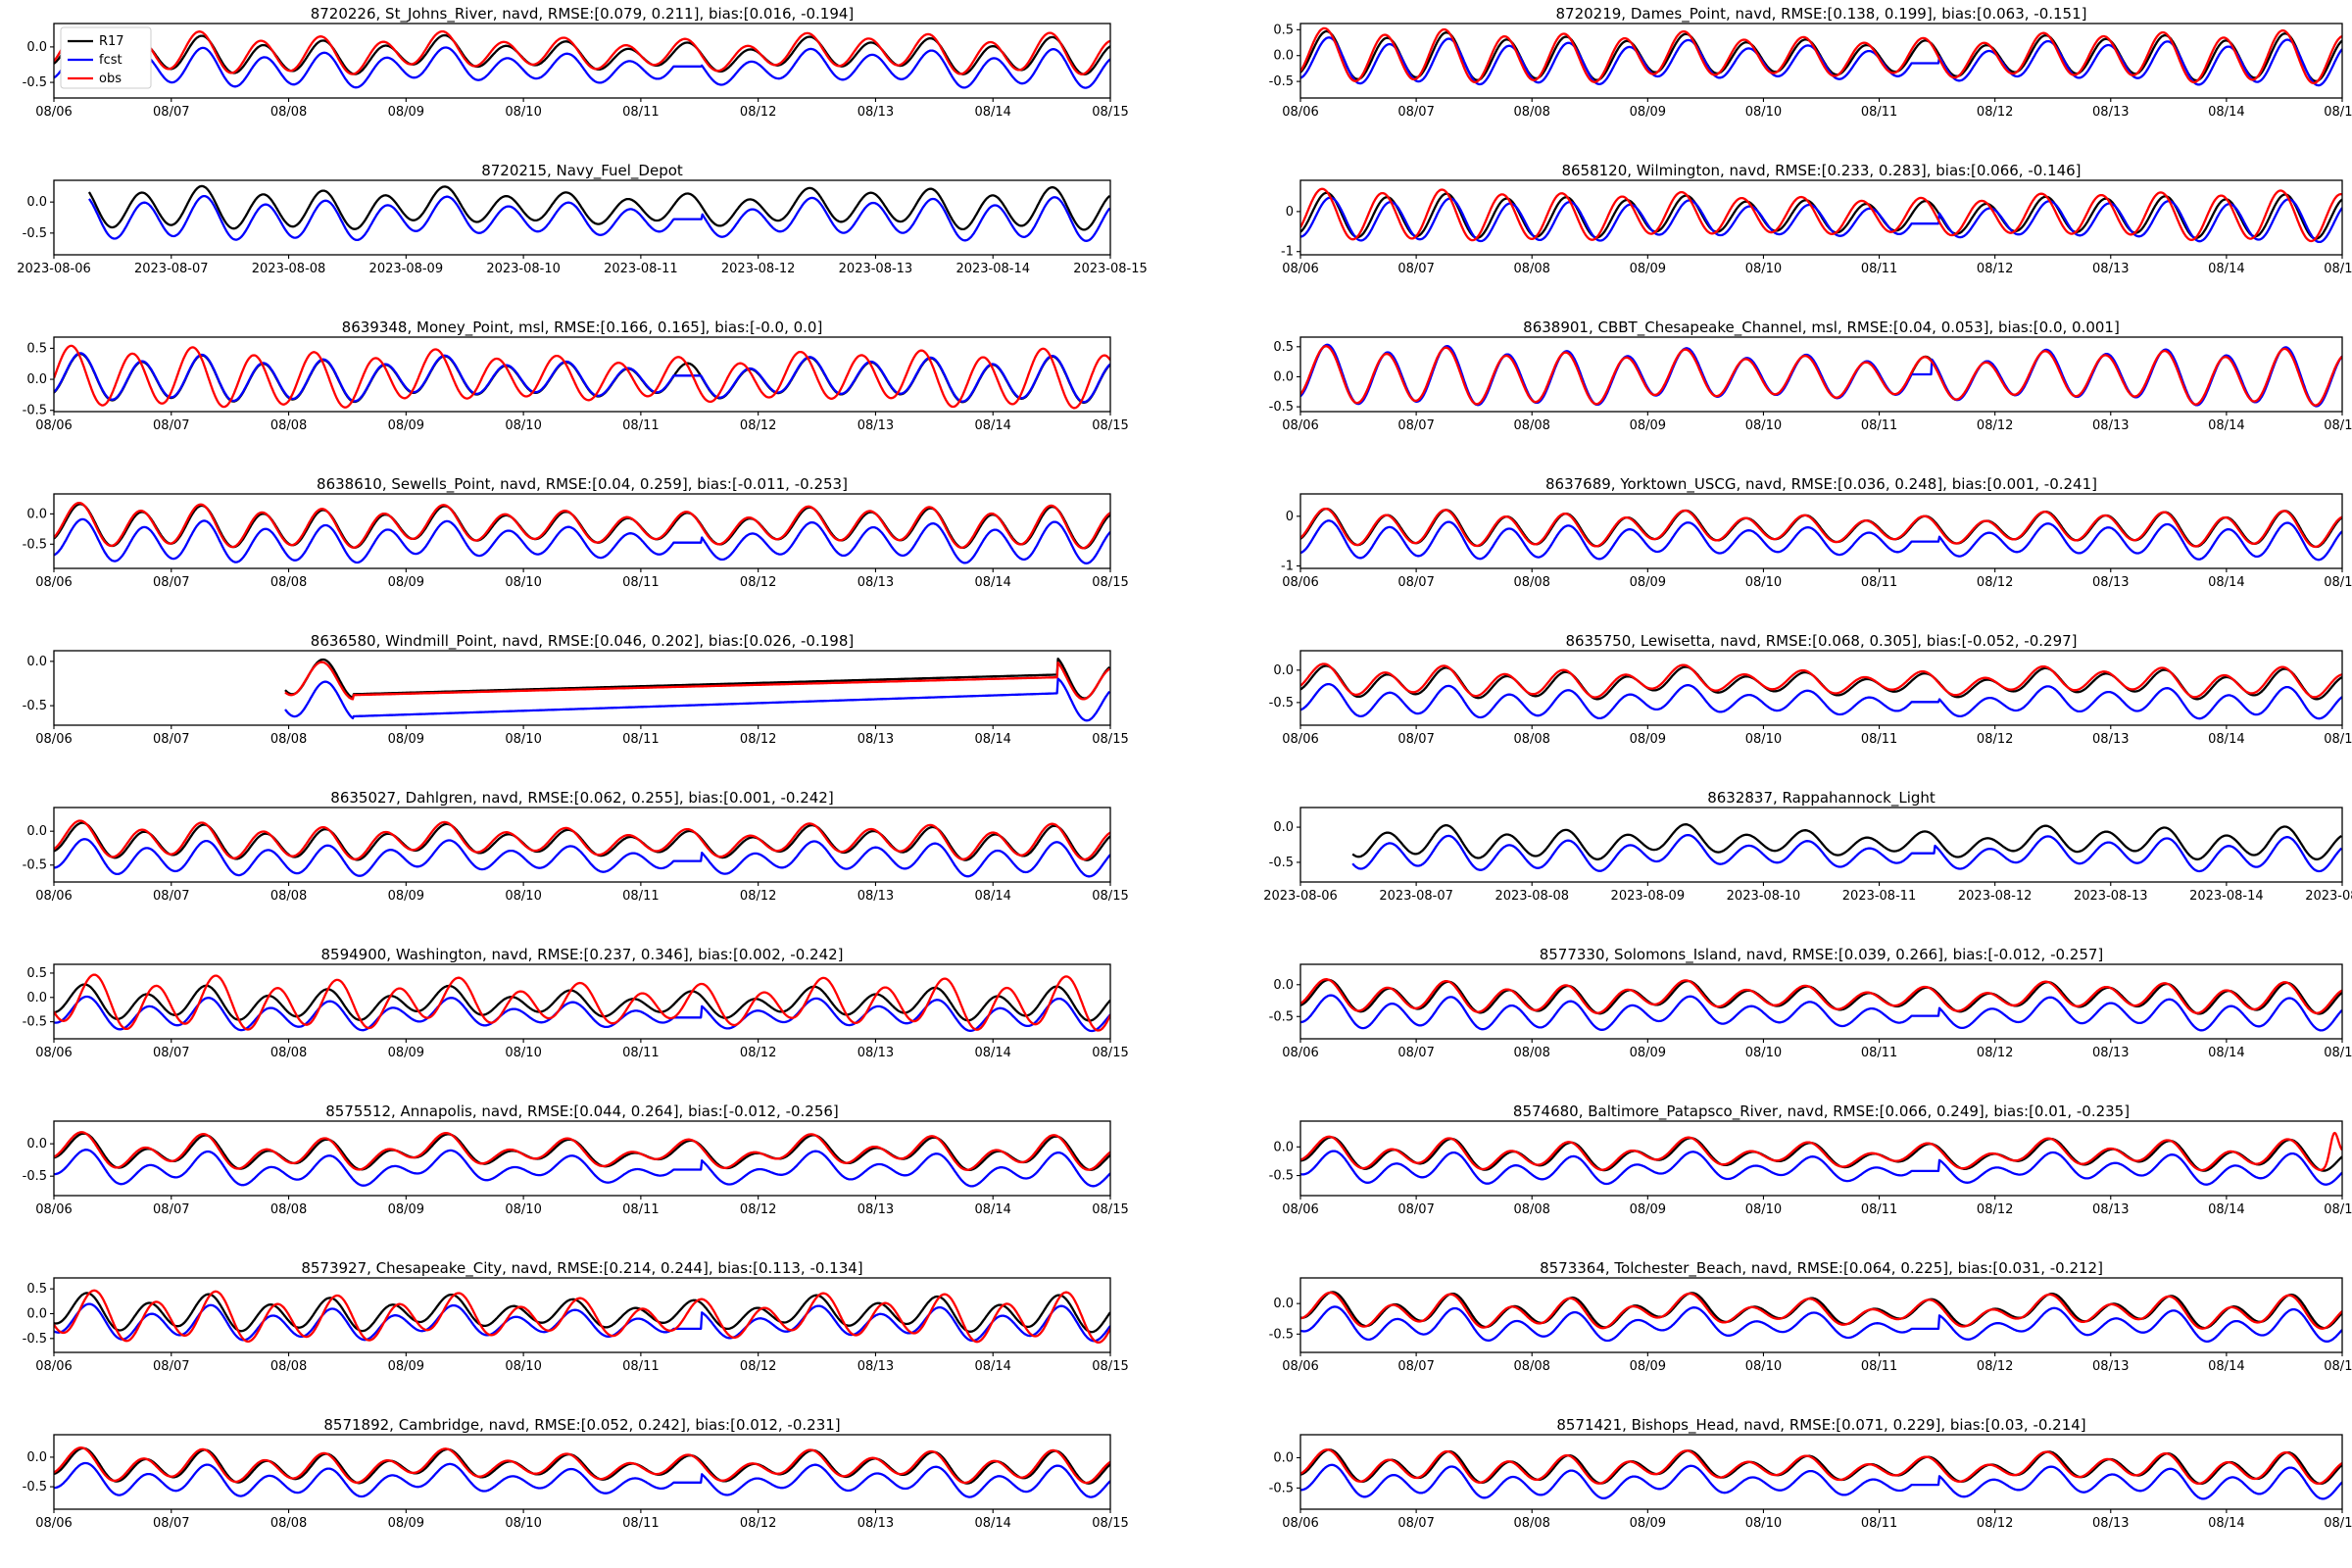 The width and height of the screenshot is (2352, 1568). What do you see at coordinates (171, 269) in the screenshot?
I see `x-tick-label: 2023-08-07` at bounding box center [171, 269].